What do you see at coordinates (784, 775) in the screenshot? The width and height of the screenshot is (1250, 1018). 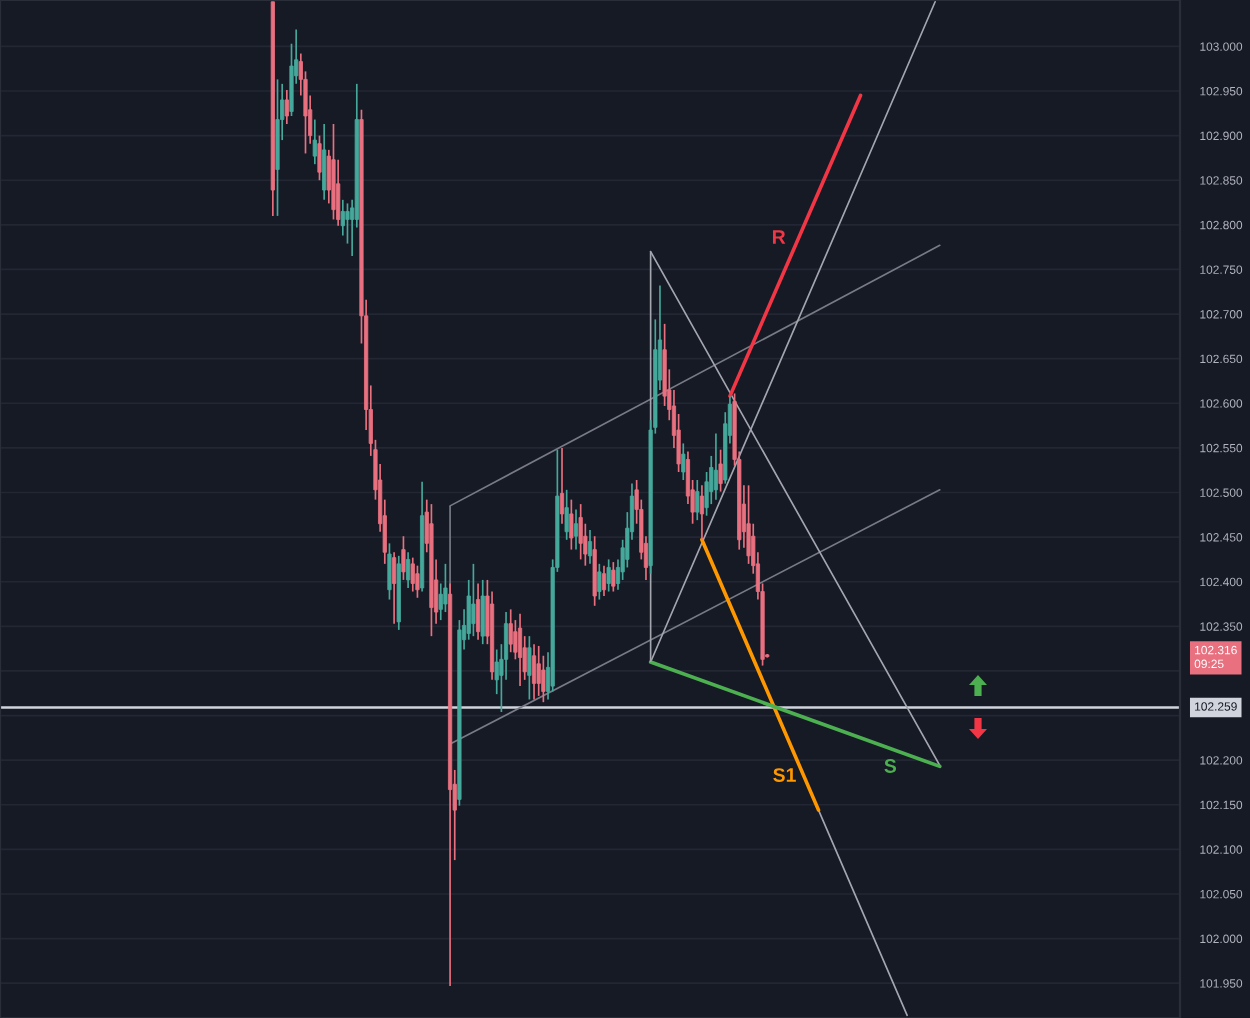 I see `series-label: S1` at bounding box center [784, 775].